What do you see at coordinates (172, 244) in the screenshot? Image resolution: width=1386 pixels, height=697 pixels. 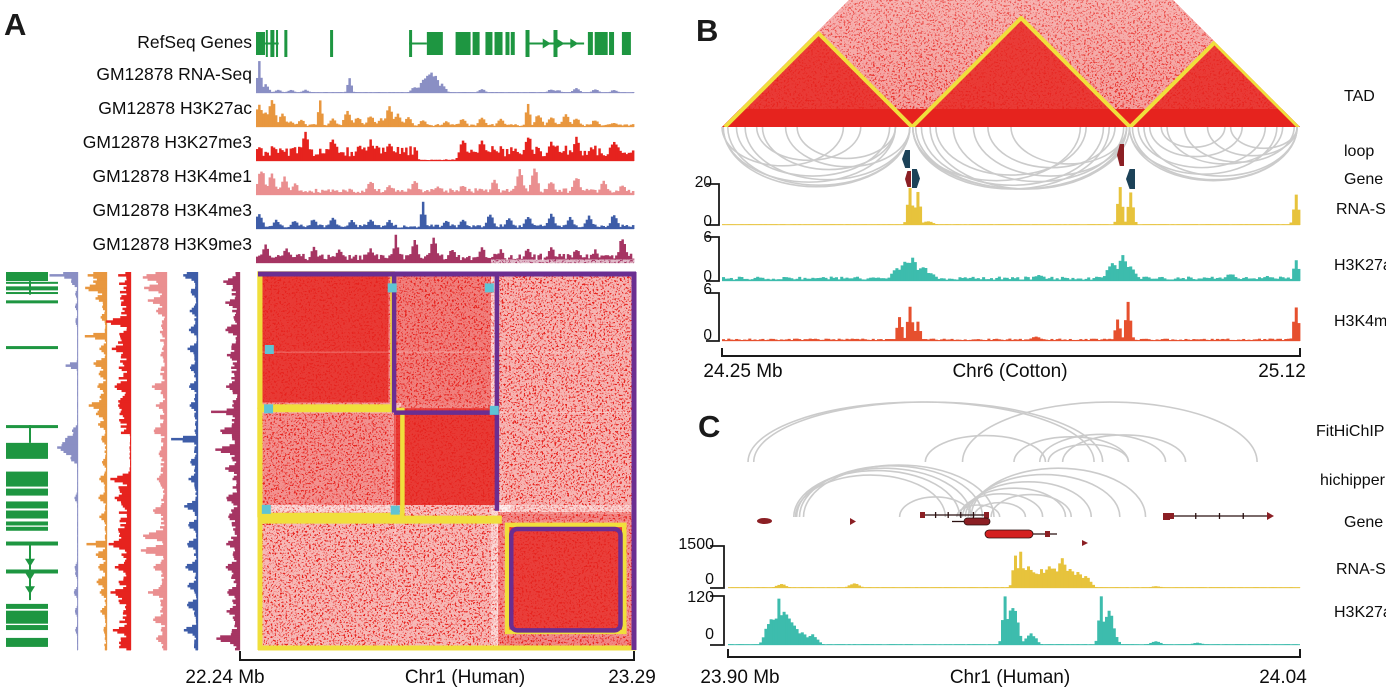 I see `track-label-h3k9me3: GM12878 H3K9me3` at bounding box center [172, 244].